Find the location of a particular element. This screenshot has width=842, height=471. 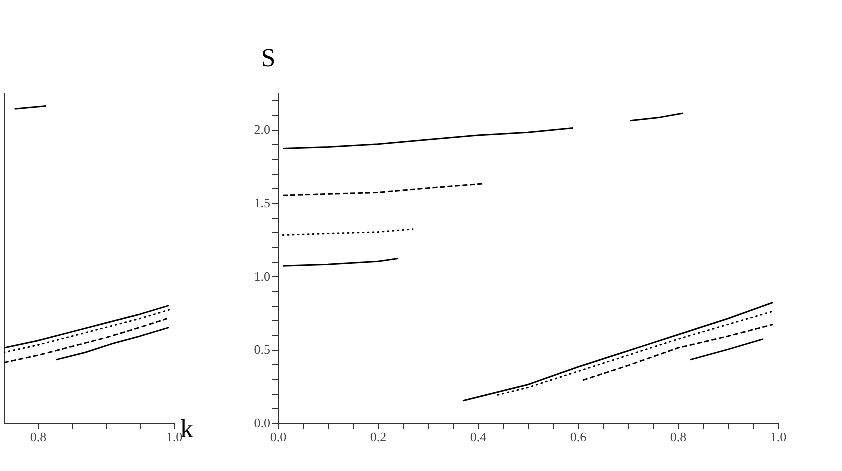

y-tick-label: 1.0 is located at coordinates (262, 276).